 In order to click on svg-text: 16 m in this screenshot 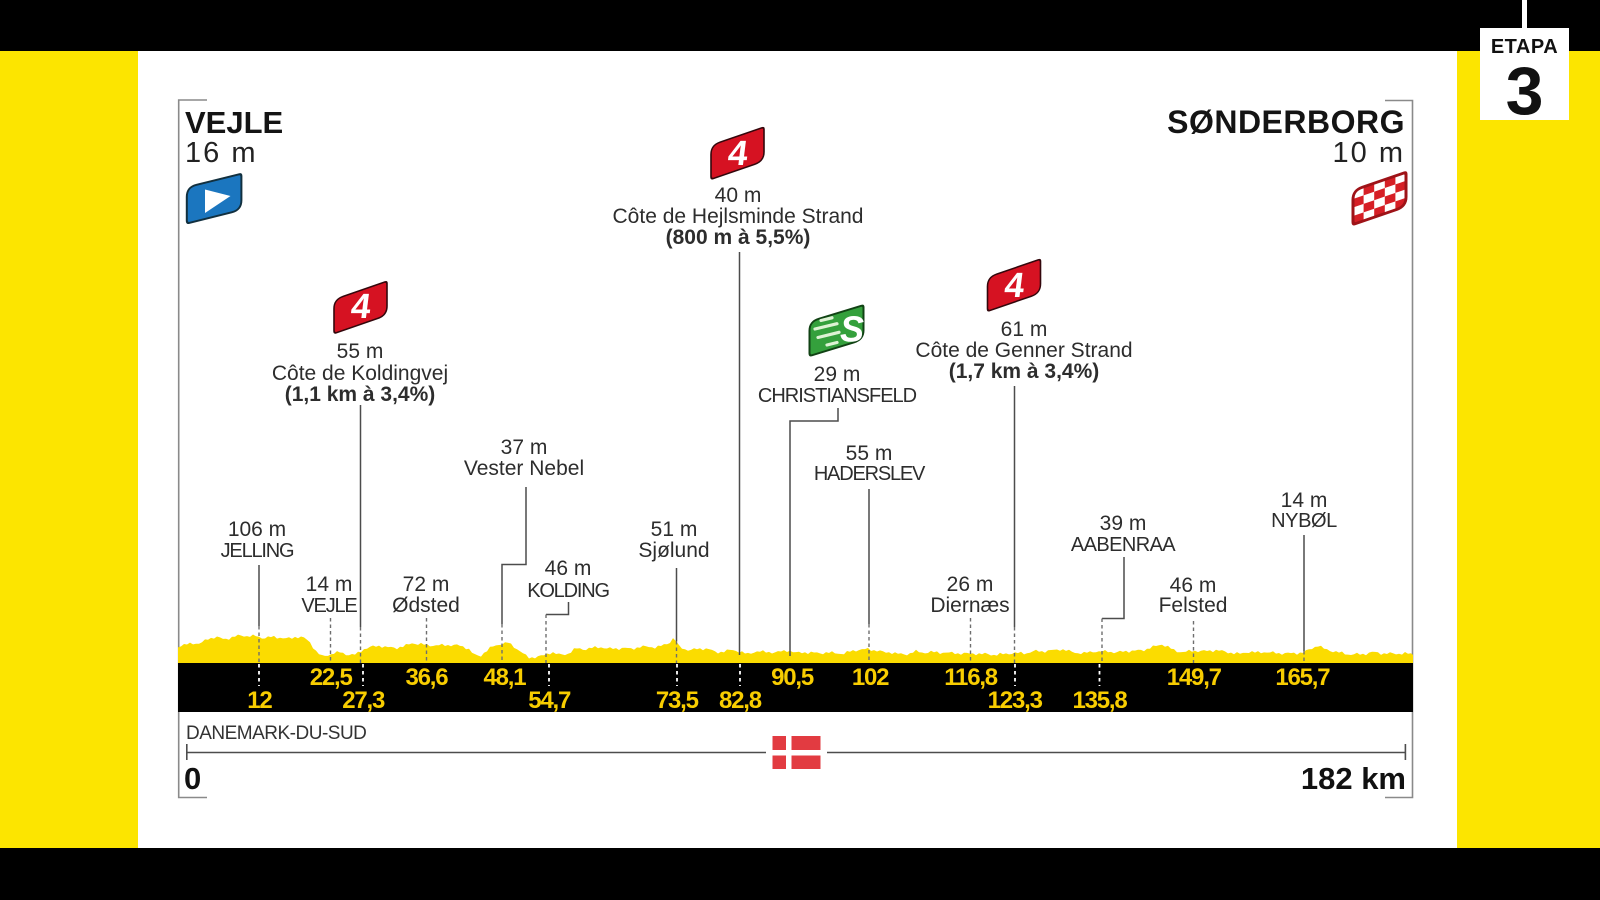, I will do `click(221, 153)`.